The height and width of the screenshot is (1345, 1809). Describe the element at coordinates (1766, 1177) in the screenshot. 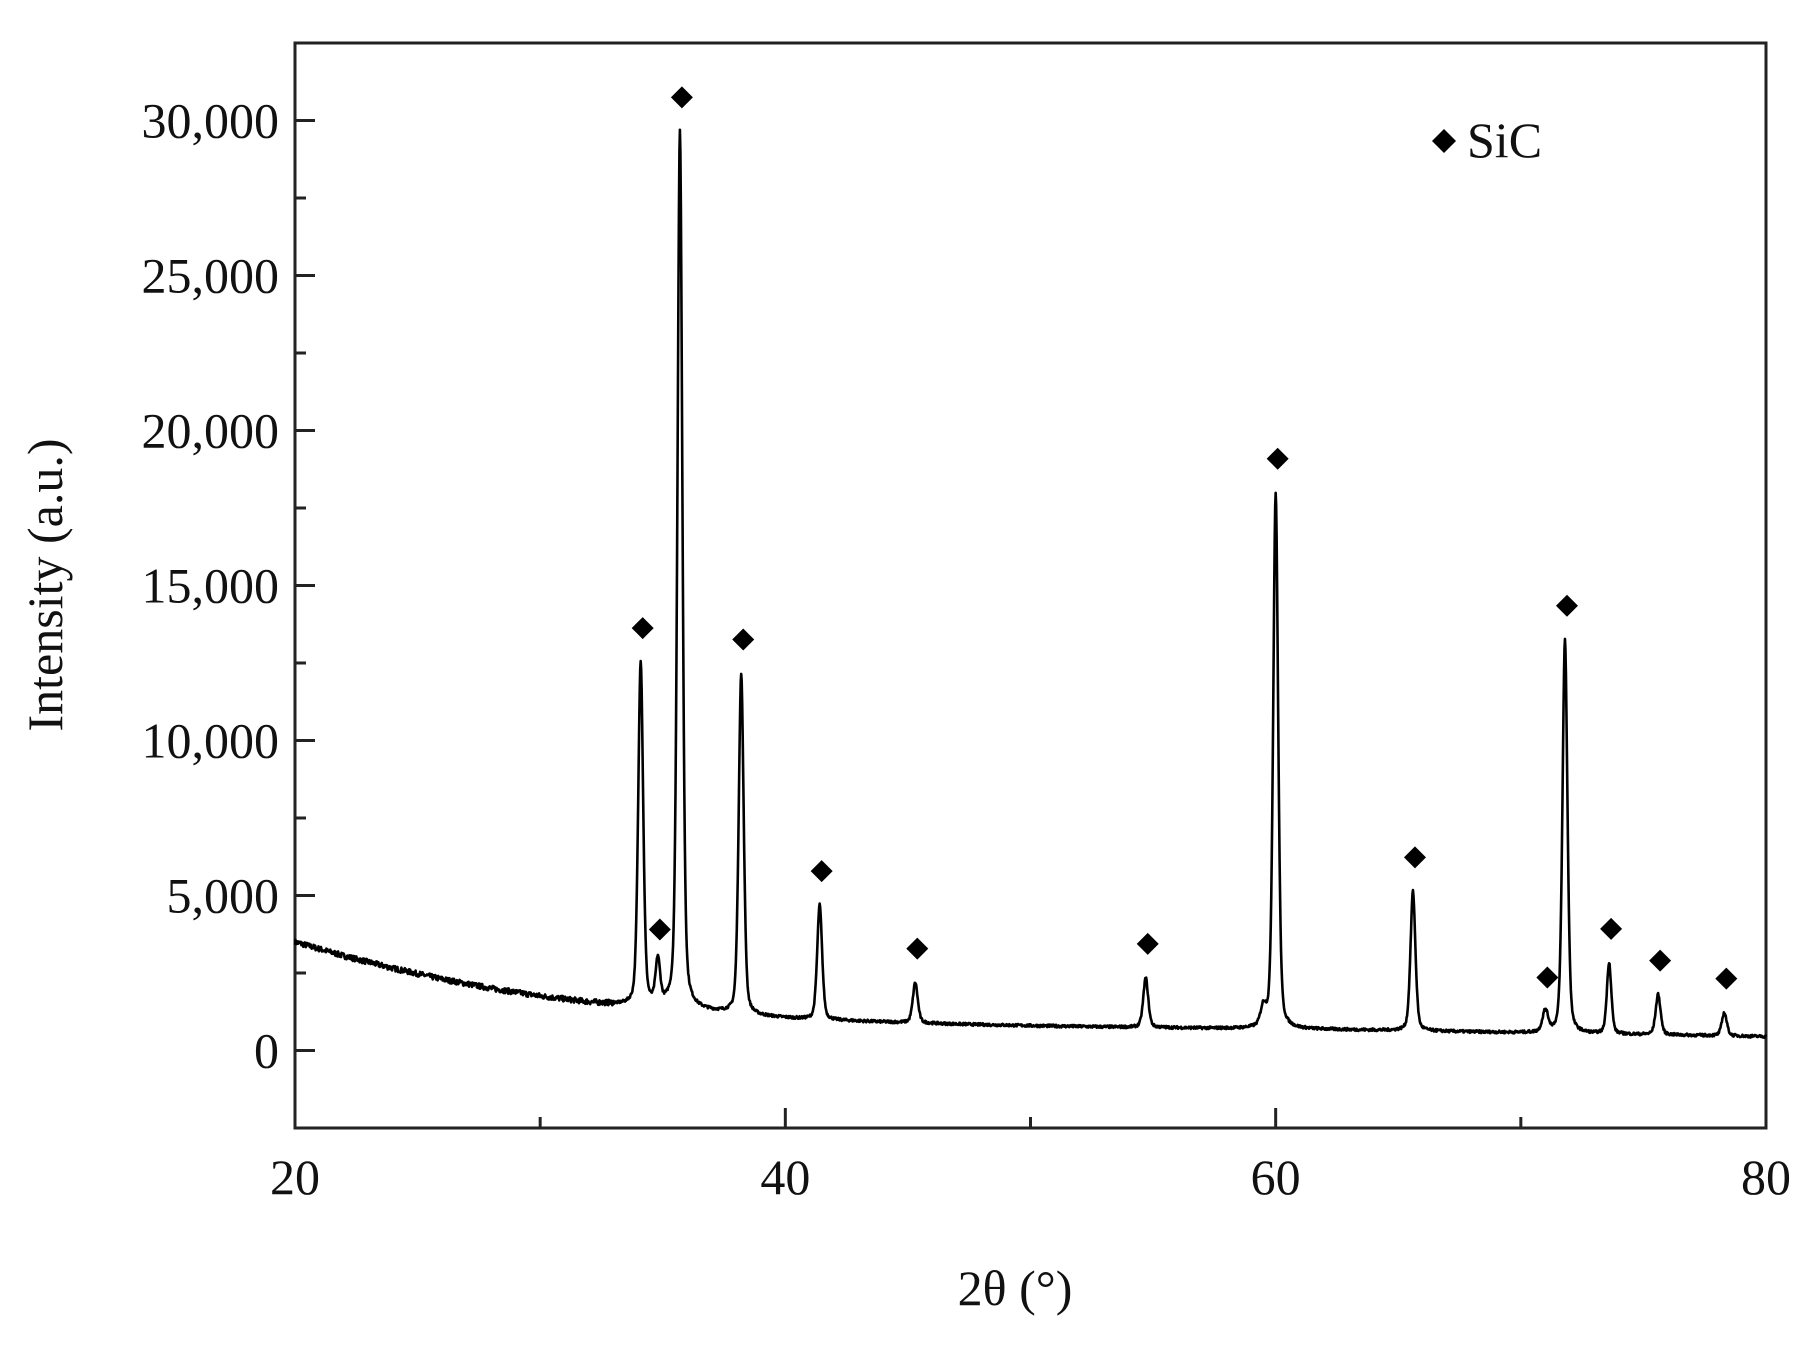

I see `x-tick-label: 80` at that location.